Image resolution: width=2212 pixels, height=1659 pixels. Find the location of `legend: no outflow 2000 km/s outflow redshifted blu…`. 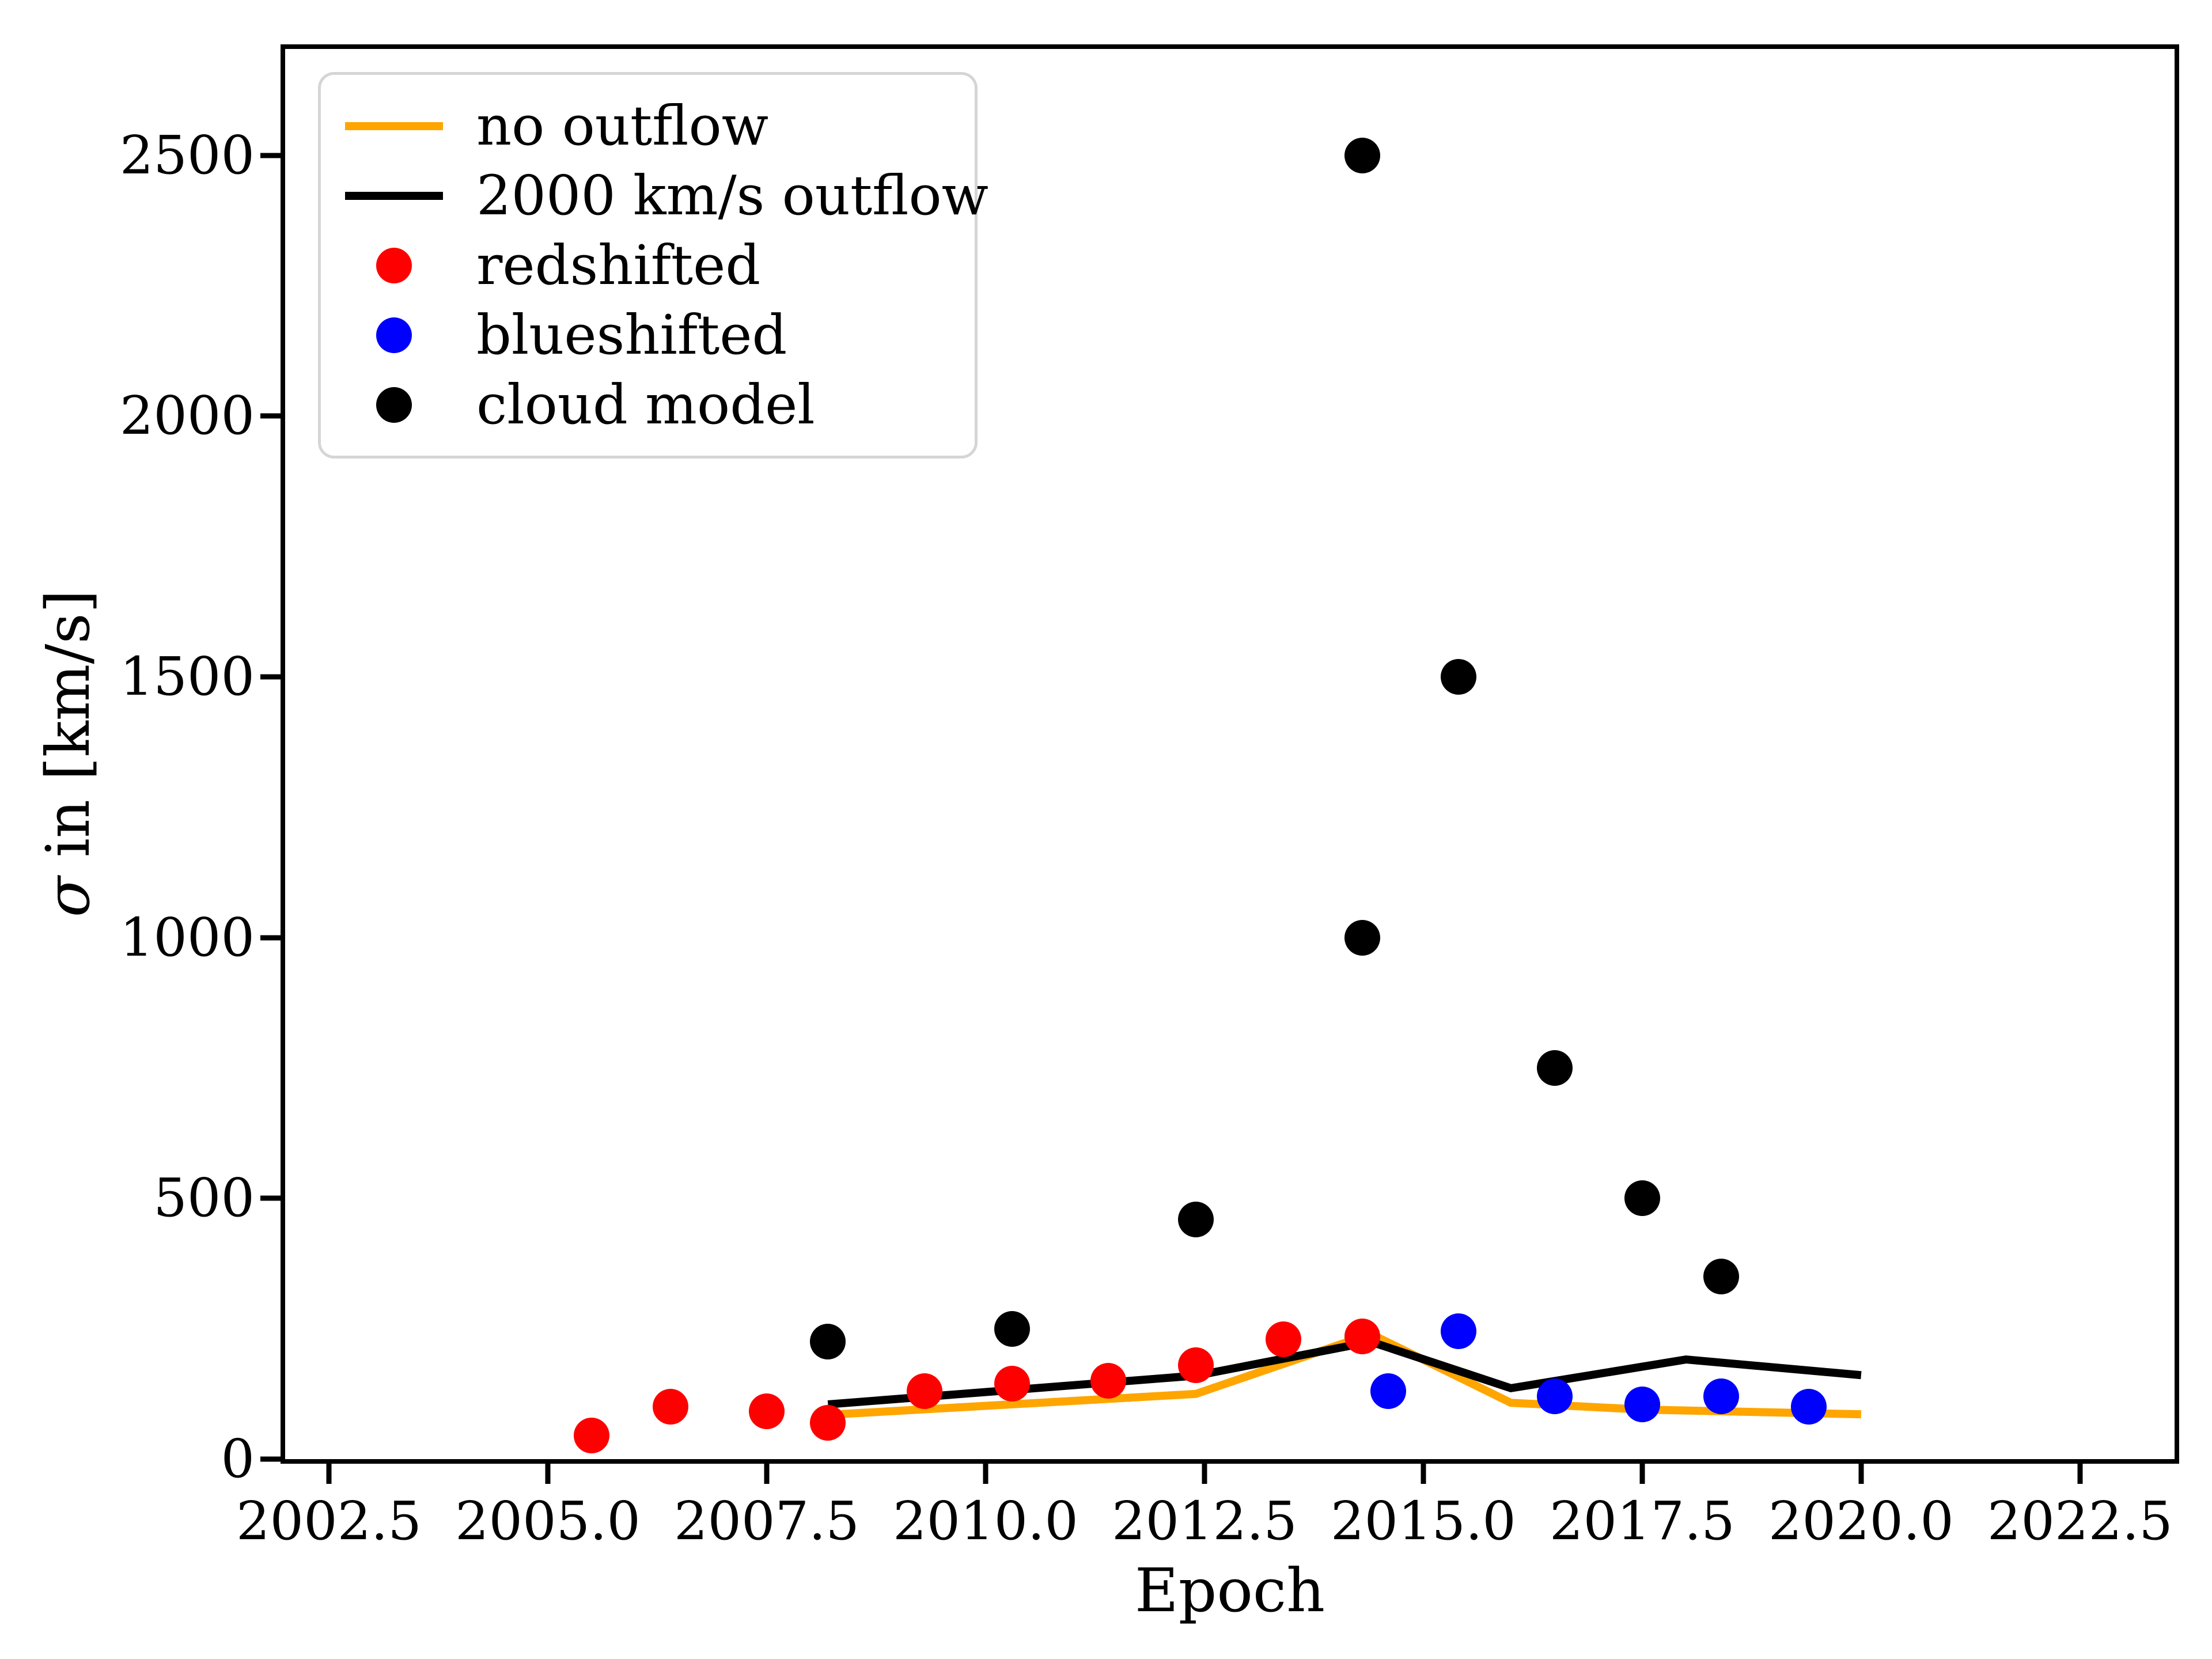

legend: no outflow 2000 km/s outflow redshifted blu… is located at coordinates (653, 265).